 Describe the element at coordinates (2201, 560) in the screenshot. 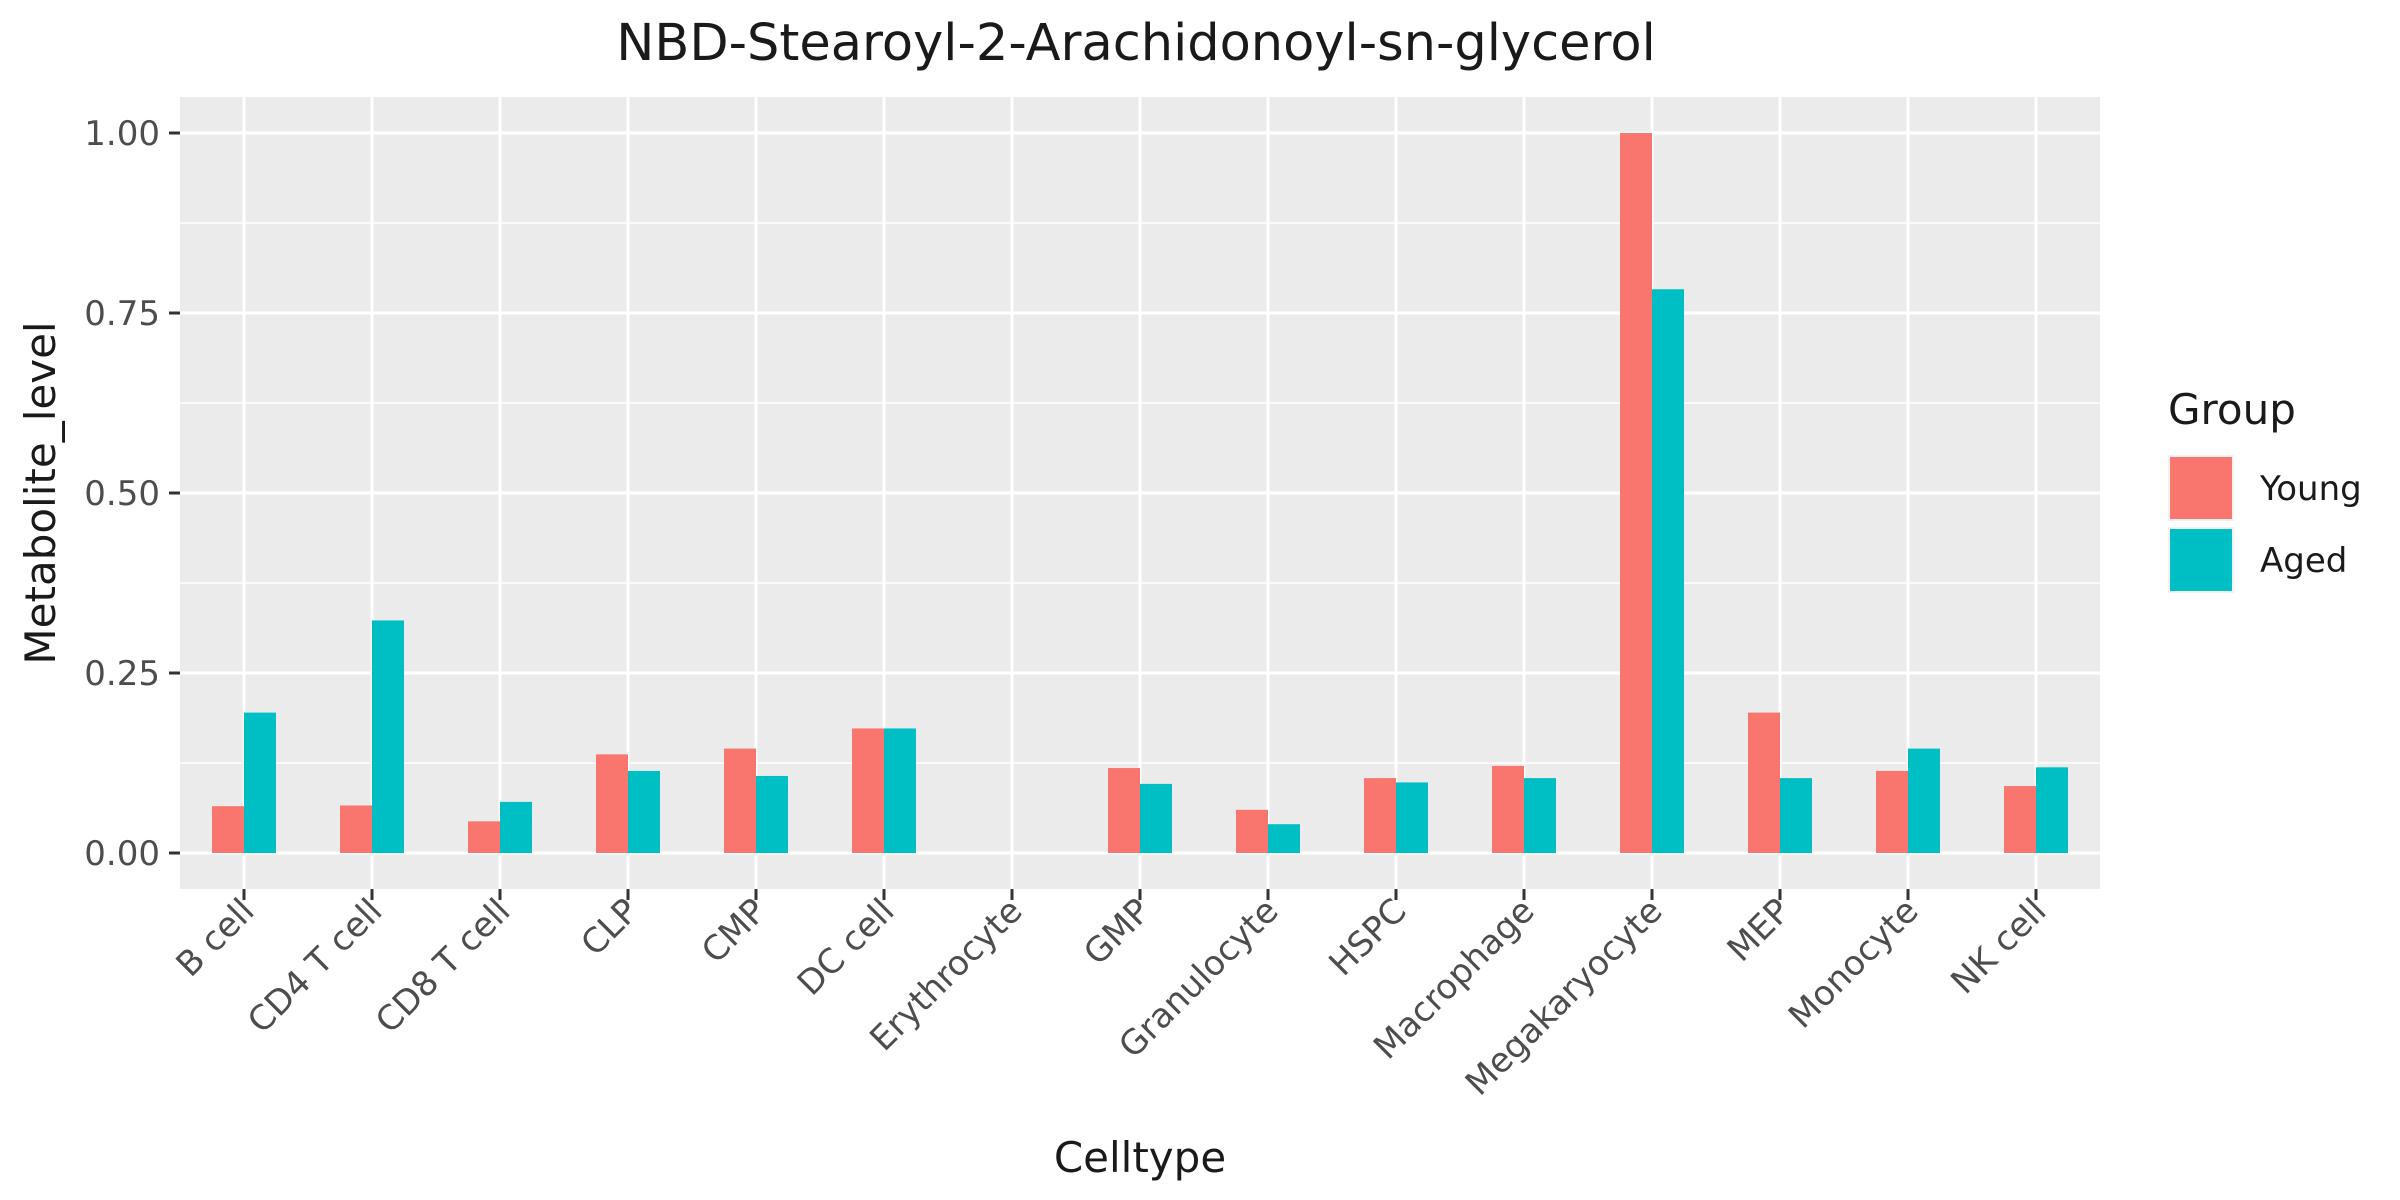

I see `legend-swatch-aged` at that location.